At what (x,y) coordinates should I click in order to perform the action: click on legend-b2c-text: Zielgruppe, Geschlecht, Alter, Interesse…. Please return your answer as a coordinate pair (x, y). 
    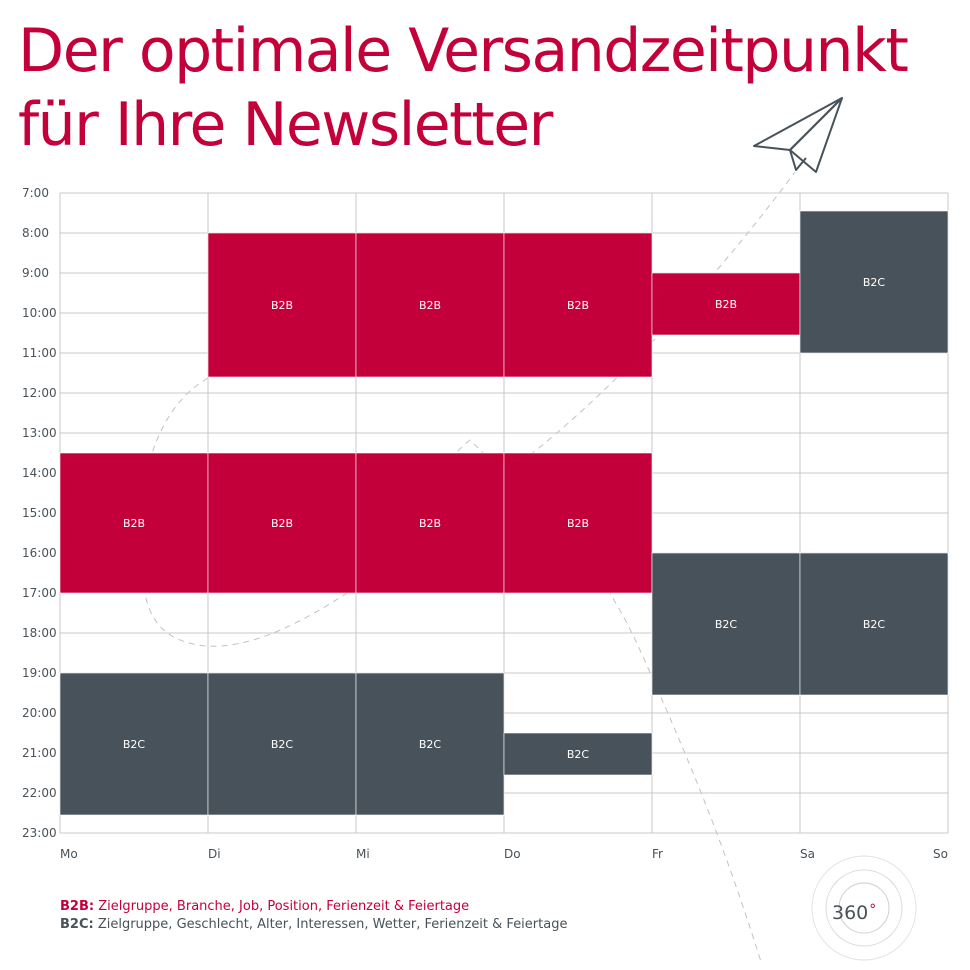
    Looking at the image, I should click on (330, 924).